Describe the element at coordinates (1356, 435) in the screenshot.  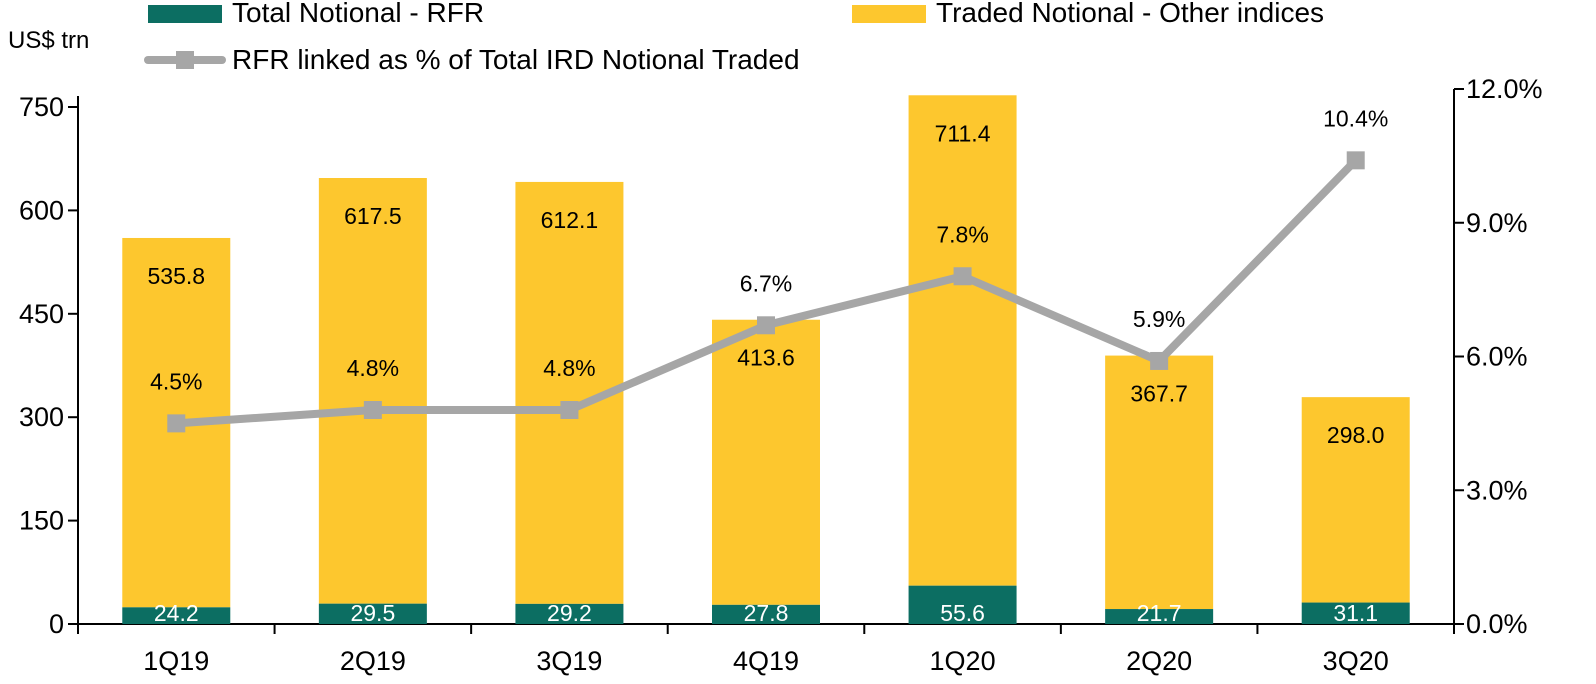
I see `bar-label-other: 298.0` at that location.